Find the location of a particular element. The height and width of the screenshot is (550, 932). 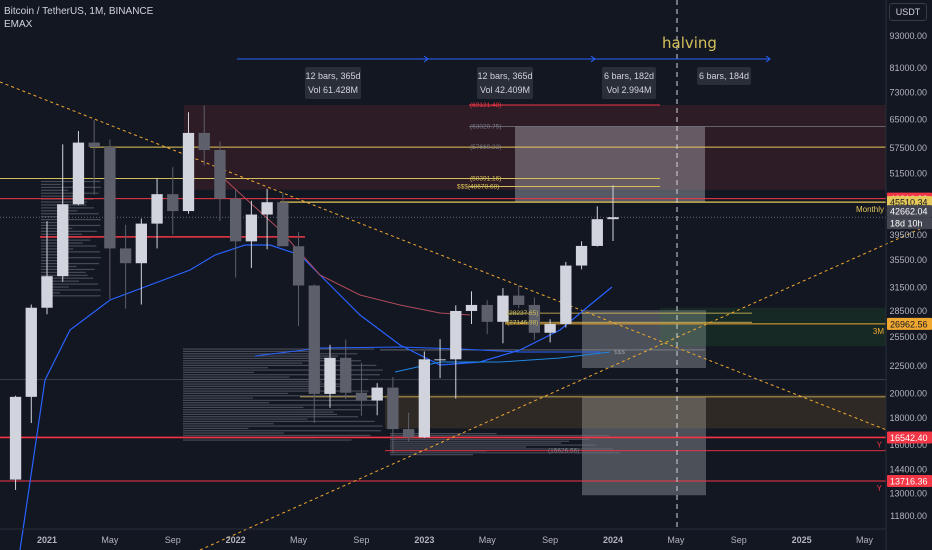

measure-box-4: 6 bars, 184d is located at coordinates (724, 76).